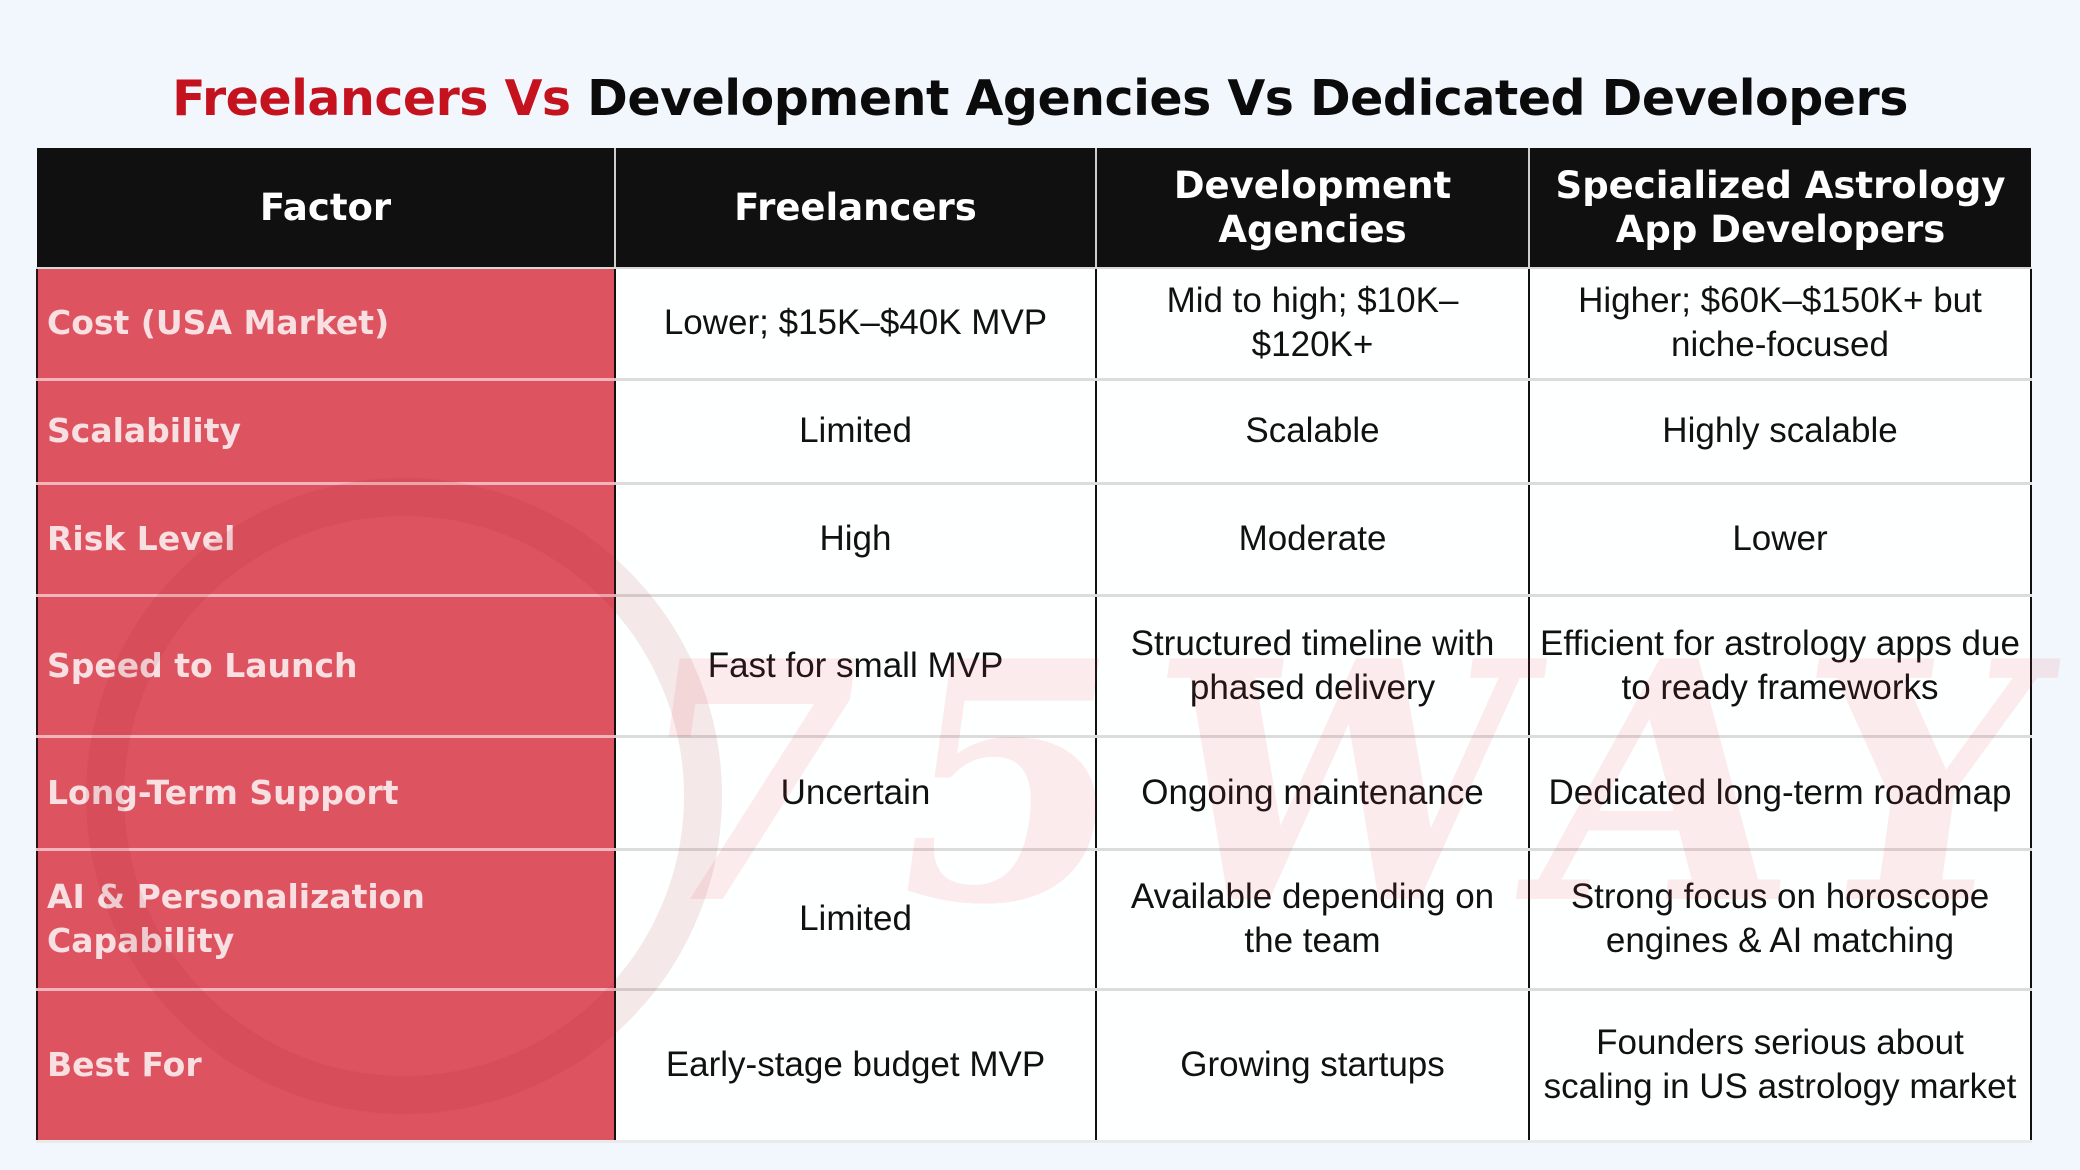  I want to click on factor-cell: Risk Level, so click(325, 540).